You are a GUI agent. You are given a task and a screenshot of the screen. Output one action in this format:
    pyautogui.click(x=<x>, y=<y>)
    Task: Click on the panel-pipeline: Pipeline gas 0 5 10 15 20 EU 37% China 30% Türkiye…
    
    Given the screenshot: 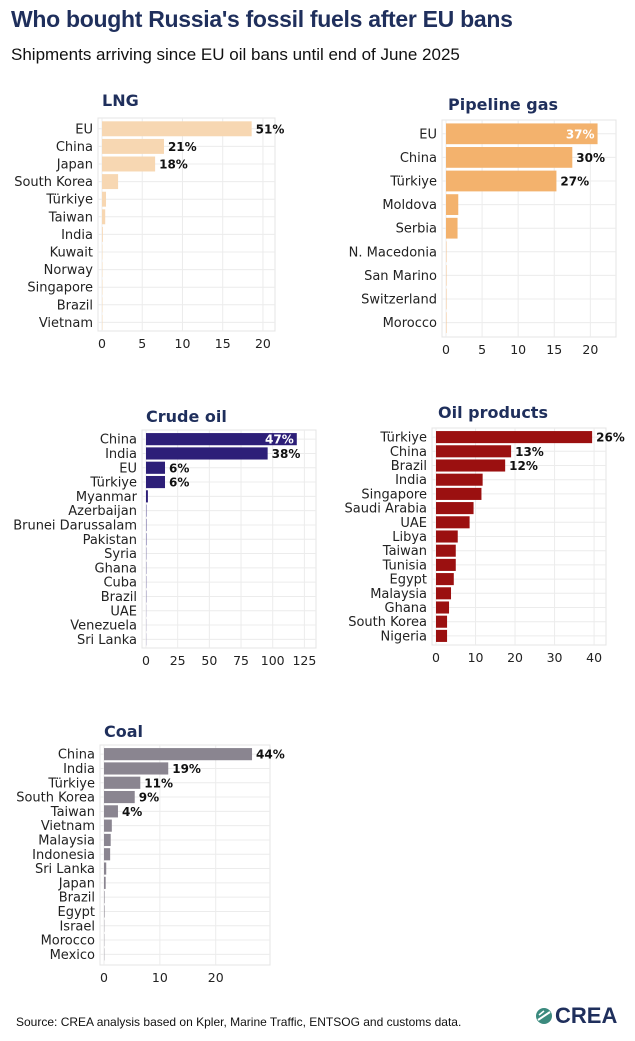 What is the action you would take?
    pyautogui.click(x=483, y=226)
    